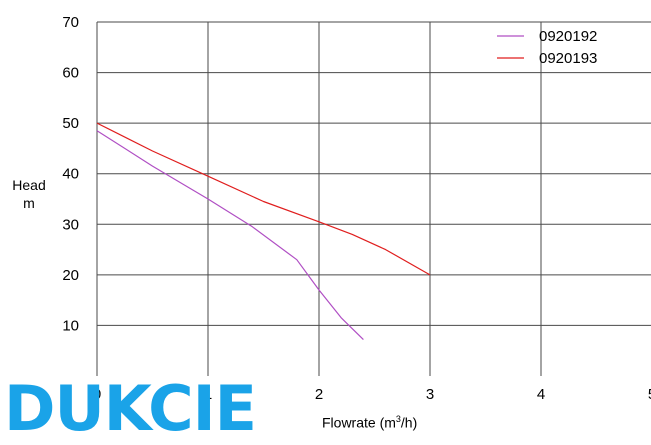  I want to click on x-tick-label: 4, so click(541, 394).